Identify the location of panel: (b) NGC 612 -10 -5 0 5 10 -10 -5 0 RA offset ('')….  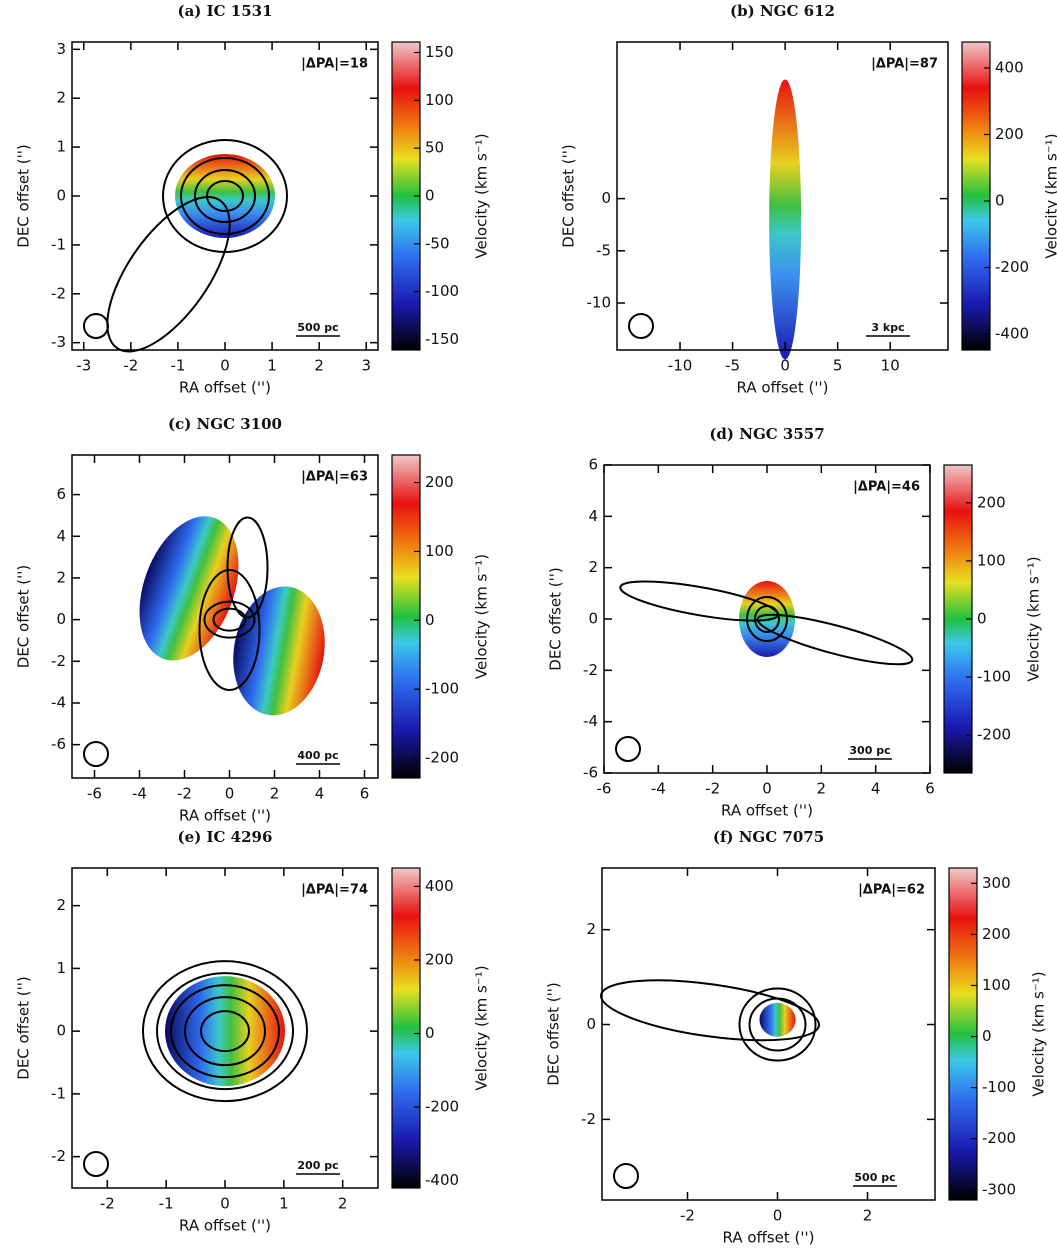
(808, 199).